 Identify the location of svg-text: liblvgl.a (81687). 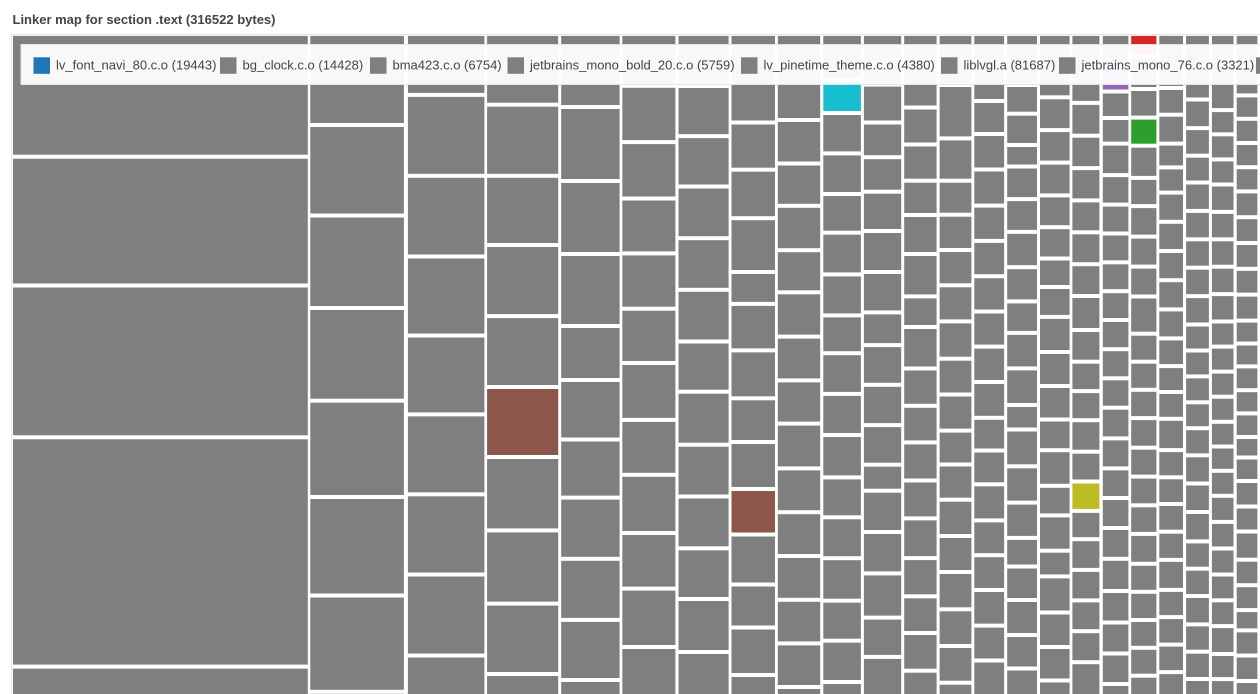
(1010, 65).